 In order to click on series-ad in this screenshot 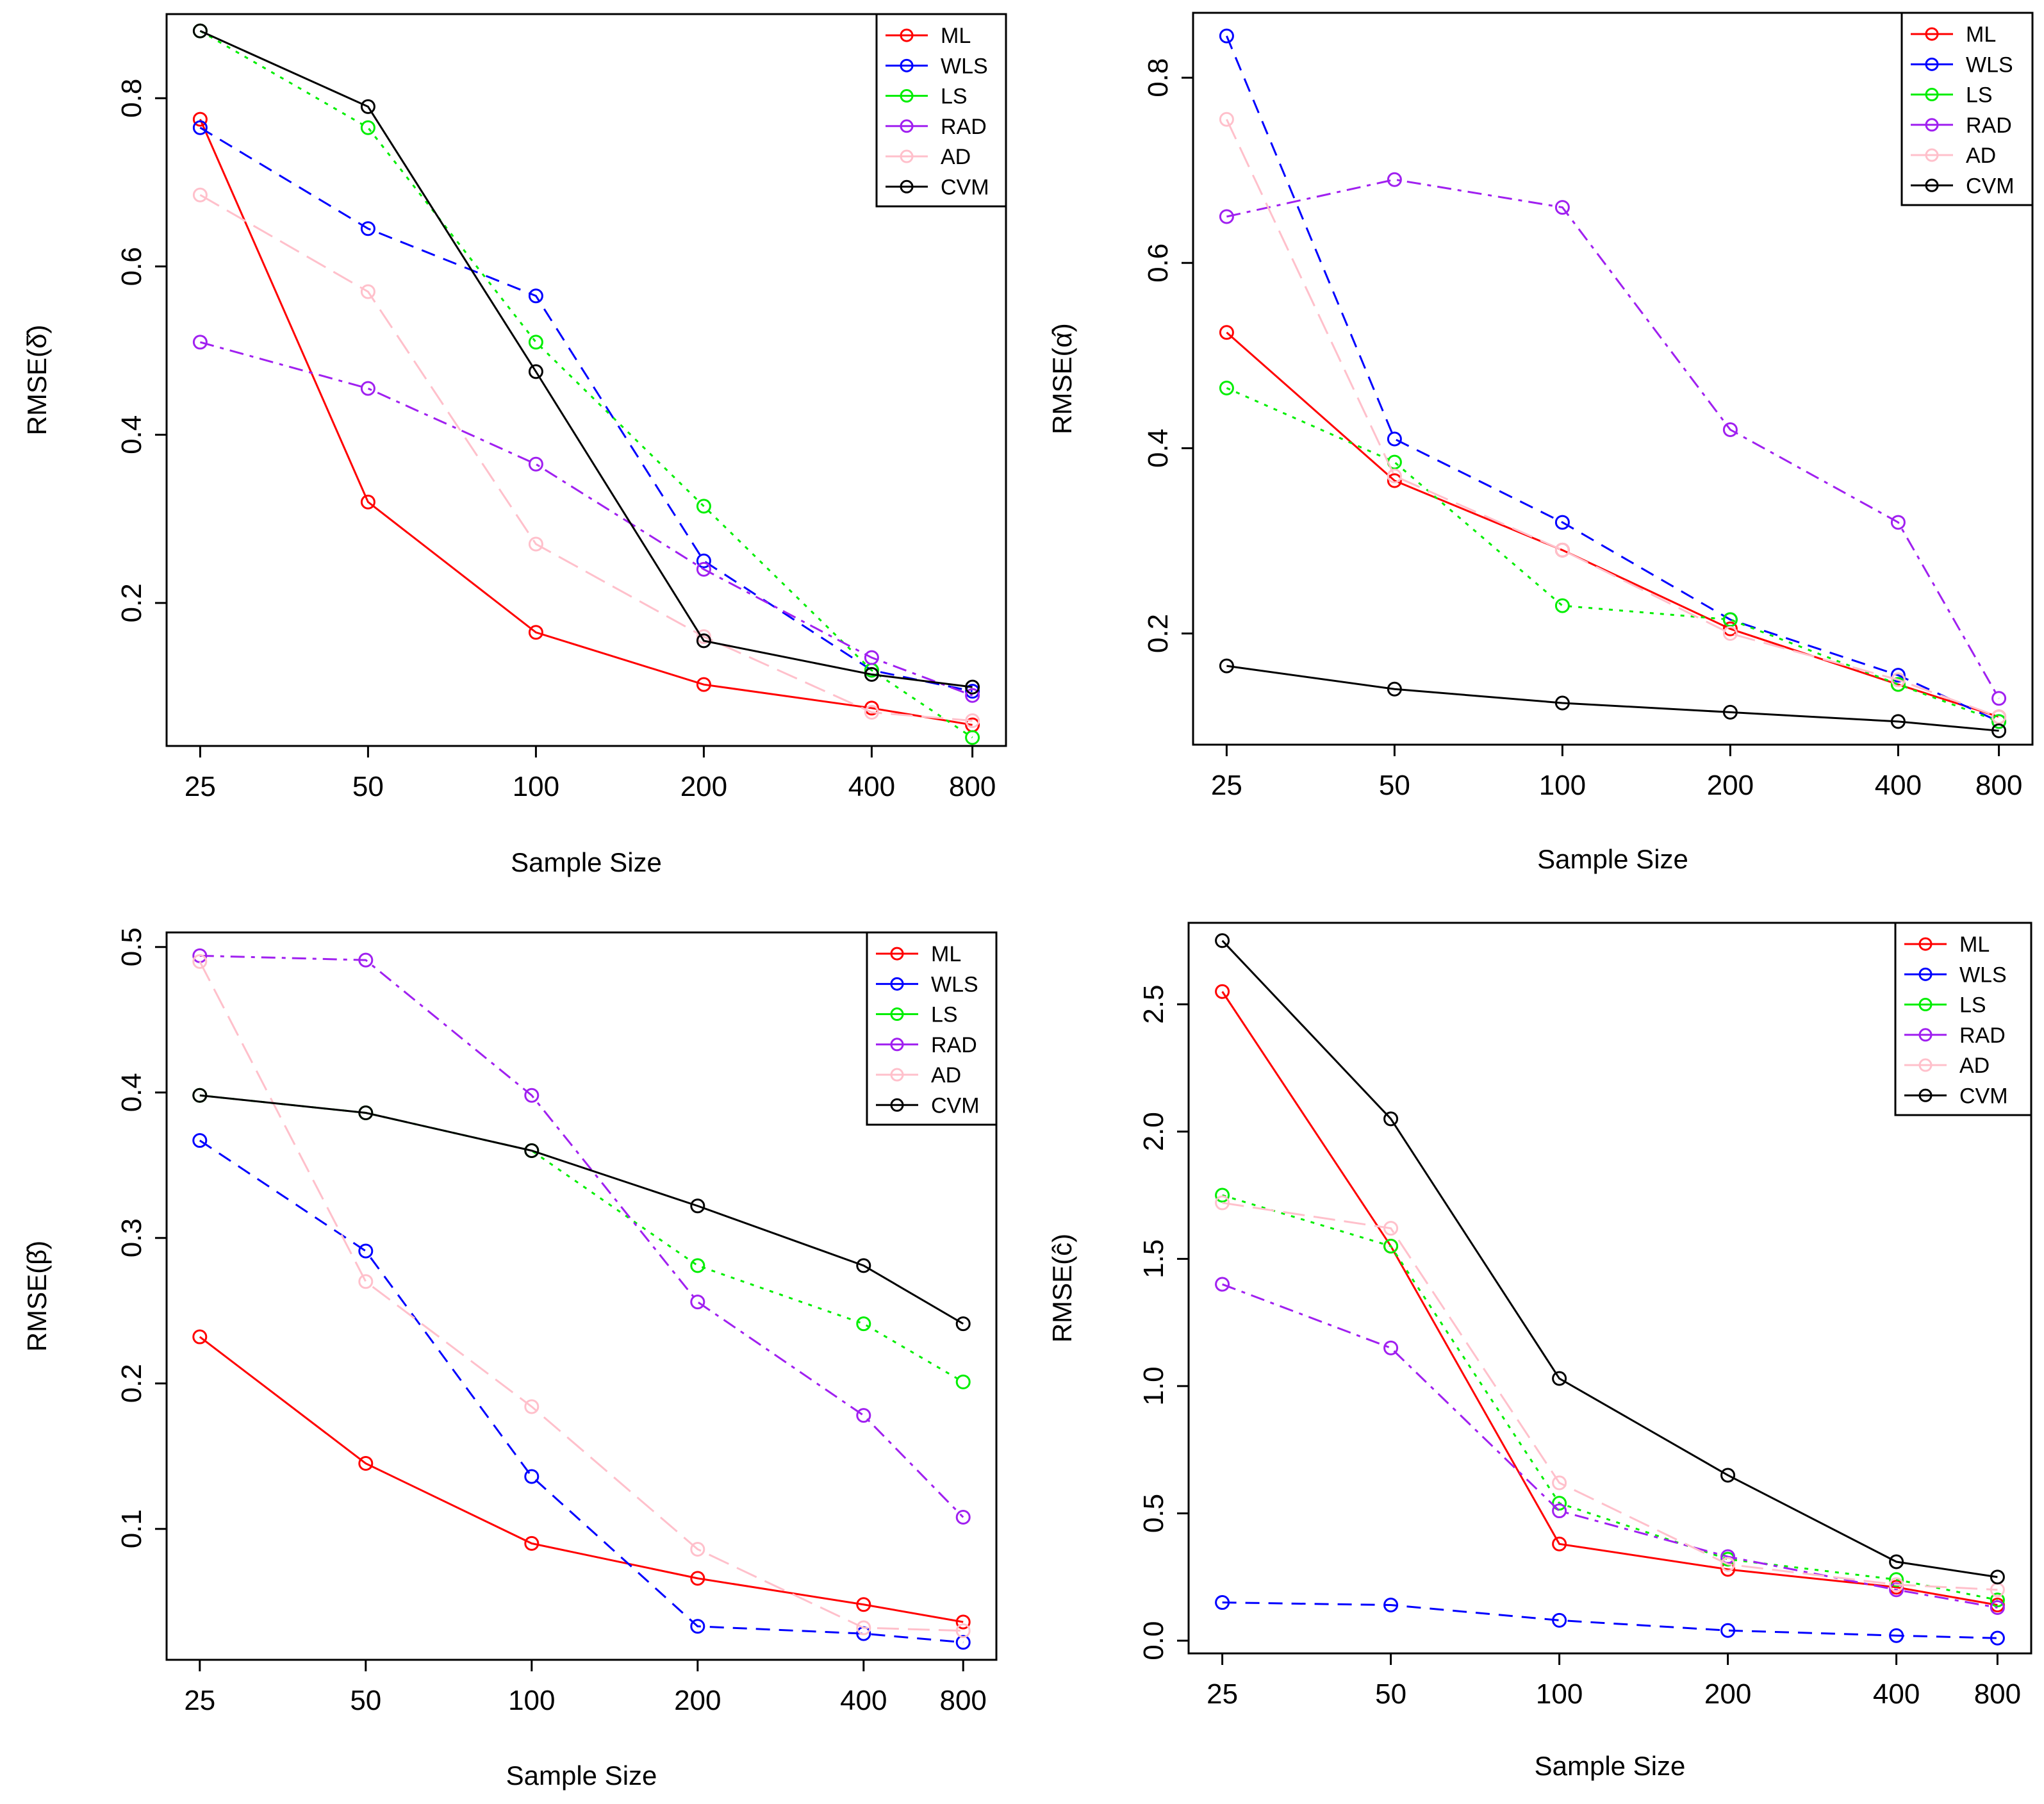, I will do `click(1613, 418)`.